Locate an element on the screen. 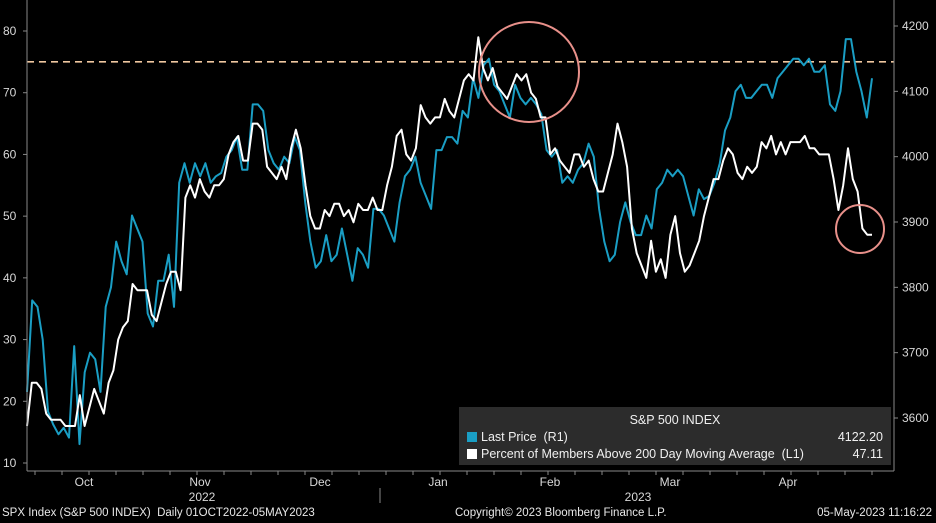  left-tick-label: 70 is located at coordinates (10, 93).